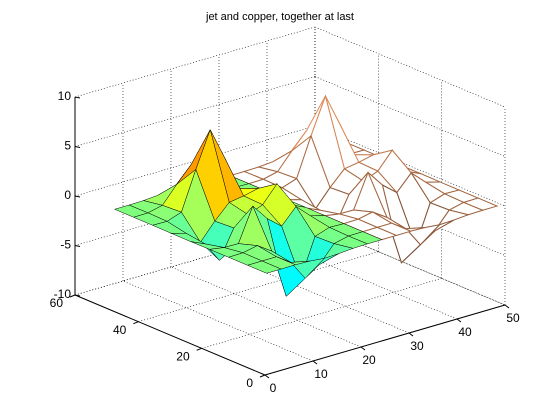 This screenshot has width=560, height=420. Describe the element at coordinates (513, 318) in the screenshot. I see `x-tick-label: 50` at that location.